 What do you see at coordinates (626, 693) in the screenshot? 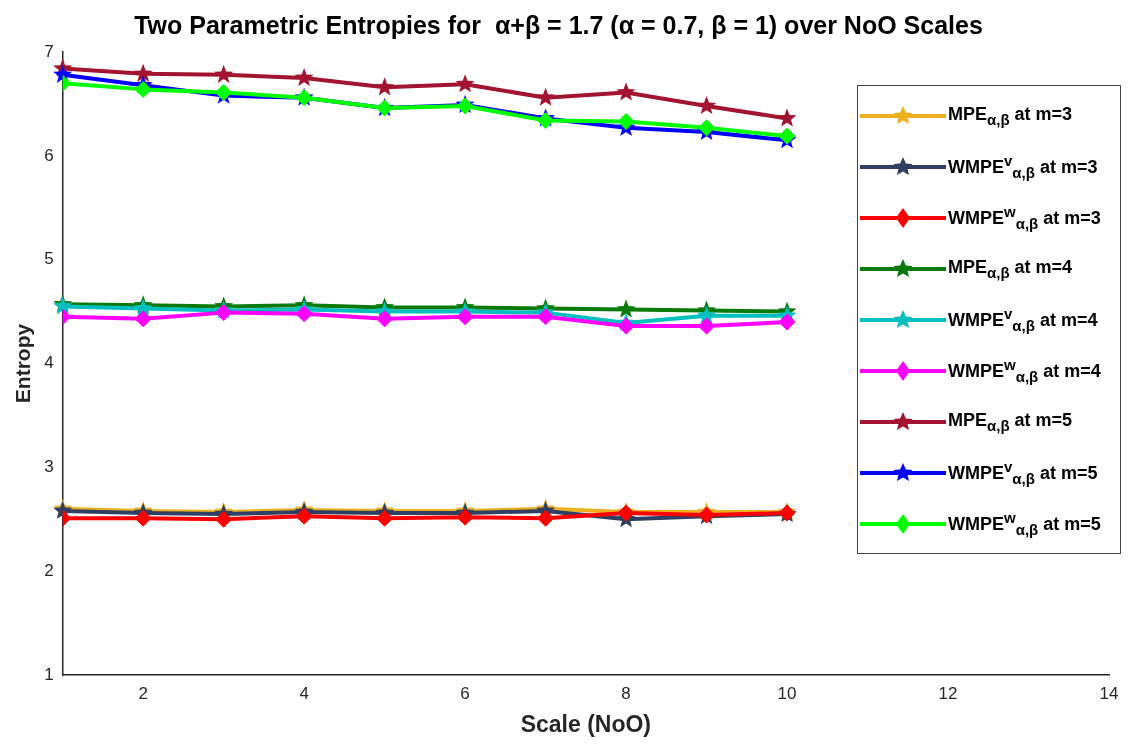
I see `x-tick-label: 8` at bounding box center [626, 693].